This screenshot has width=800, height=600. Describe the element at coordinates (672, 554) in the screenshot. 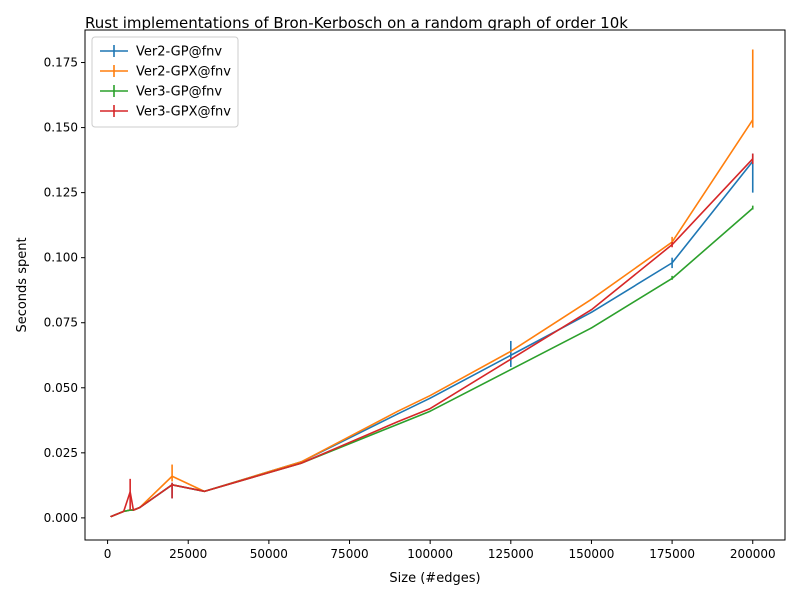

I see `x-tick-label: 175000` at that location.